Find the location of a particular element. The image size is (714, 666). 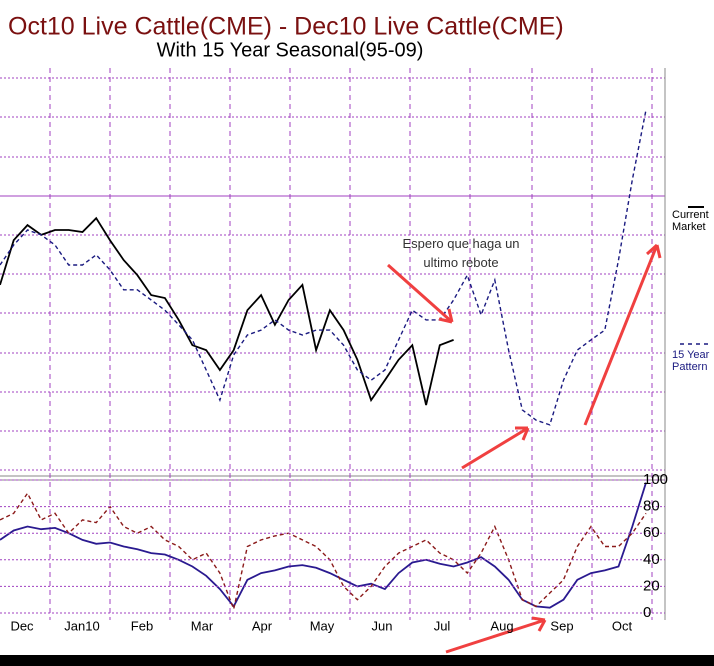

bottom-bar is located at coordinates (357, 660).